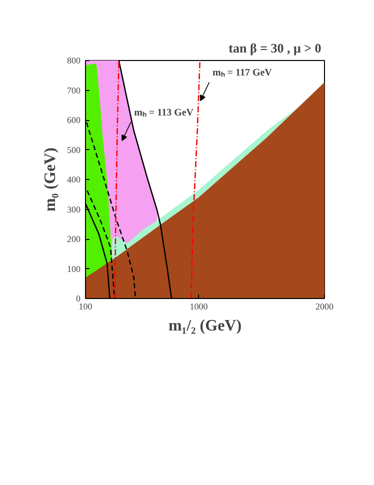 The height and width of the screenshot is (485, 374). I want to click on x-axis-title: m₁/₂ (GeV), so click(205, 326).